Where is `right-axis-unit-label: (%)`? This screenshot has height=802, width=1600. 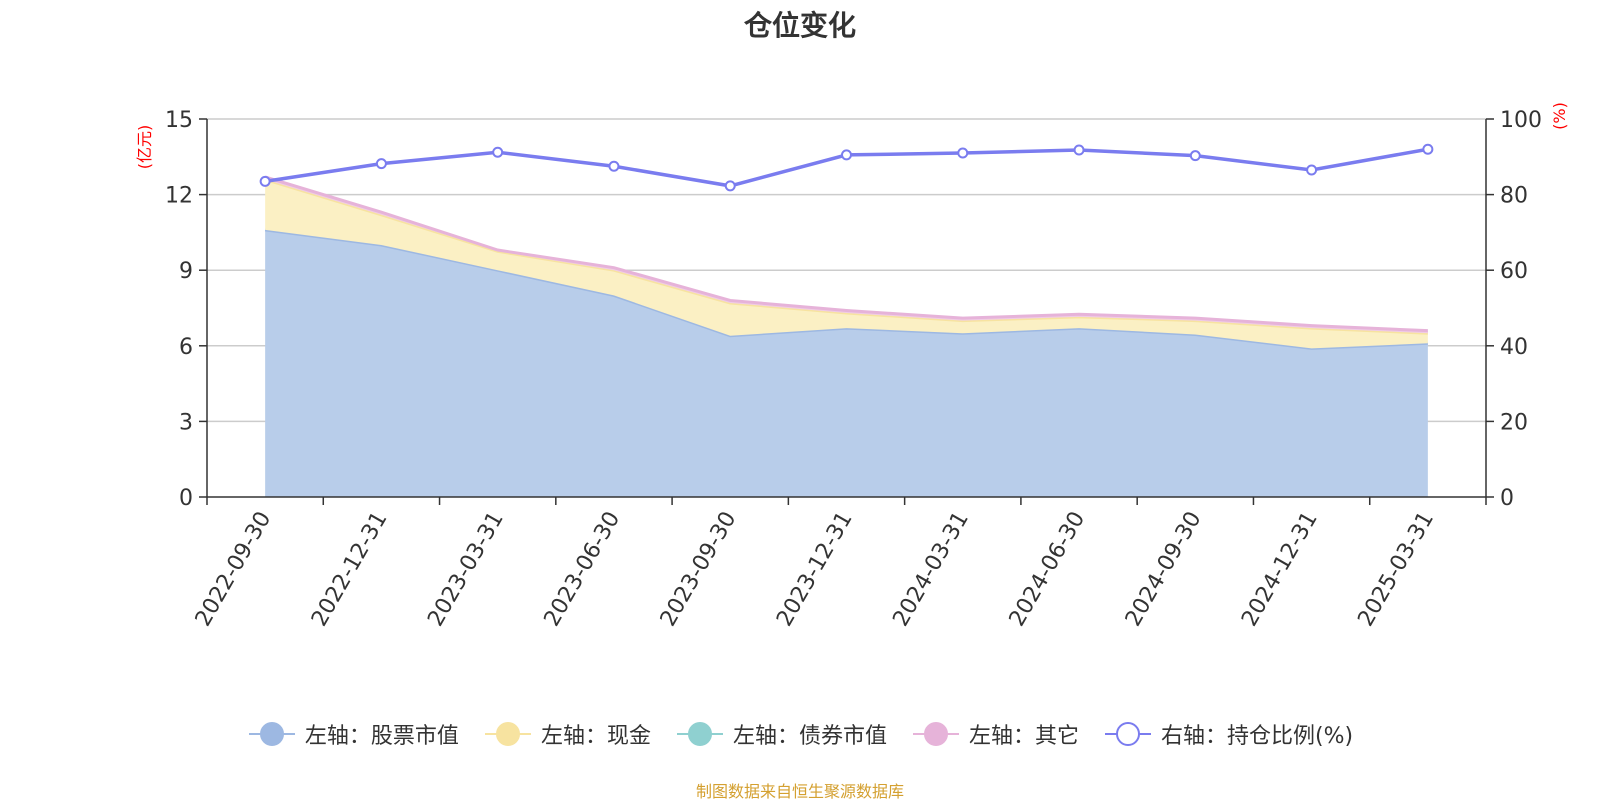 right-axis-unit-label: (%) is located at coordinates (1559, 116).